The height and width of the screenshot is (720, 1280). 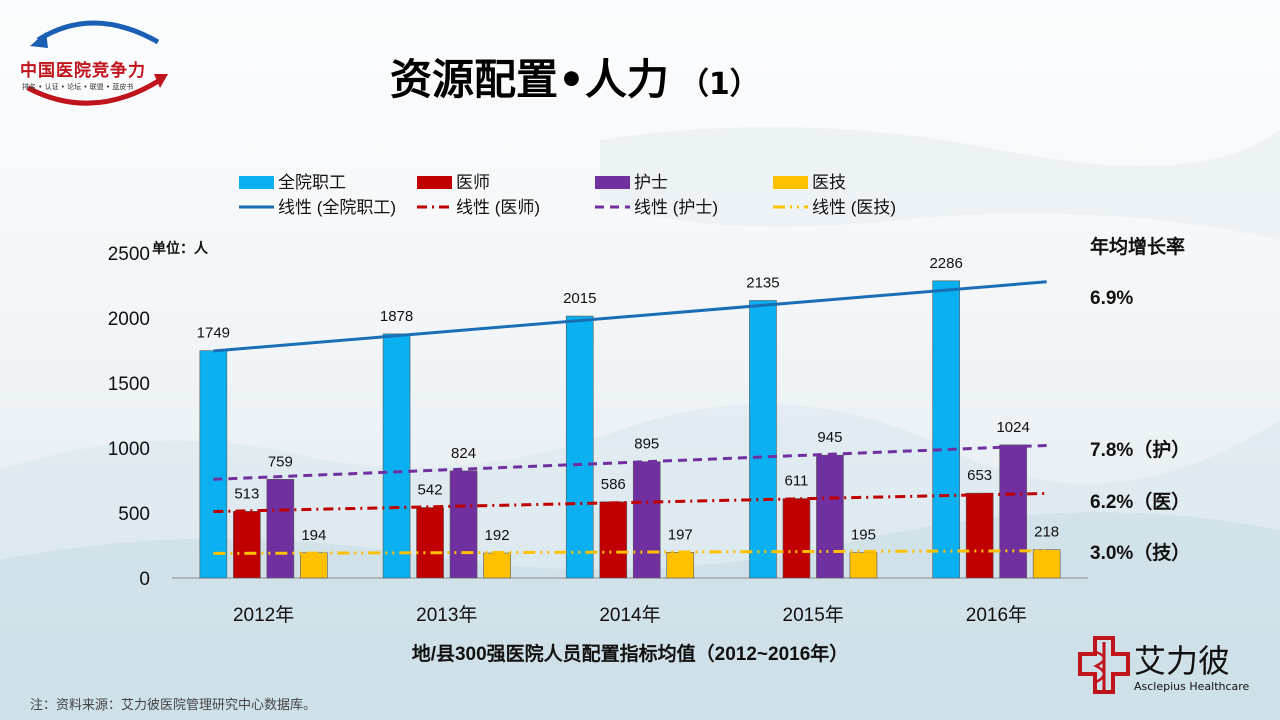 I want to click on legend-trend-label-0: 线性 (全院职工), so click(x=337, y=207).